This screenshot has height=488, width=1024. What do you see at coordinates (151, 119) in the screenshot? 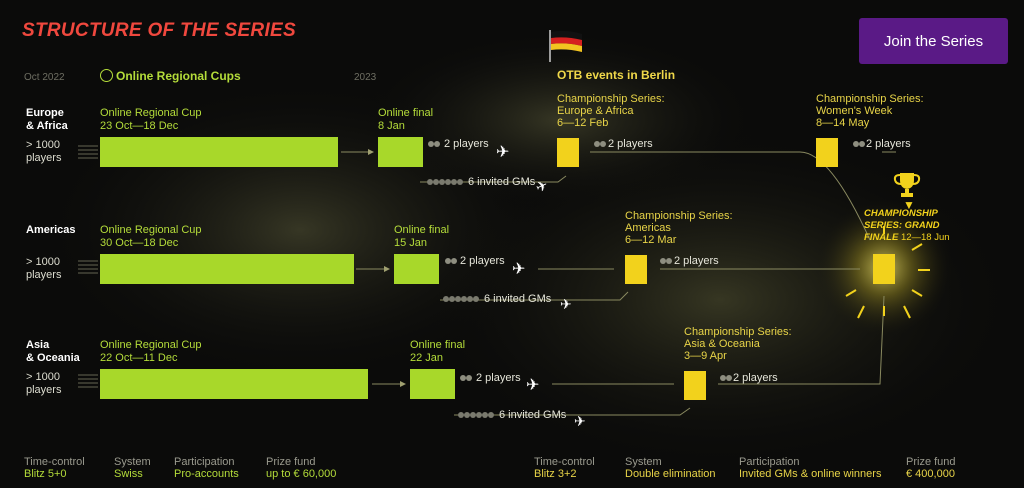
I see `cup-label: Online Regional Cup 23 Oct—18 Dec` at bounding box center [151, 119].